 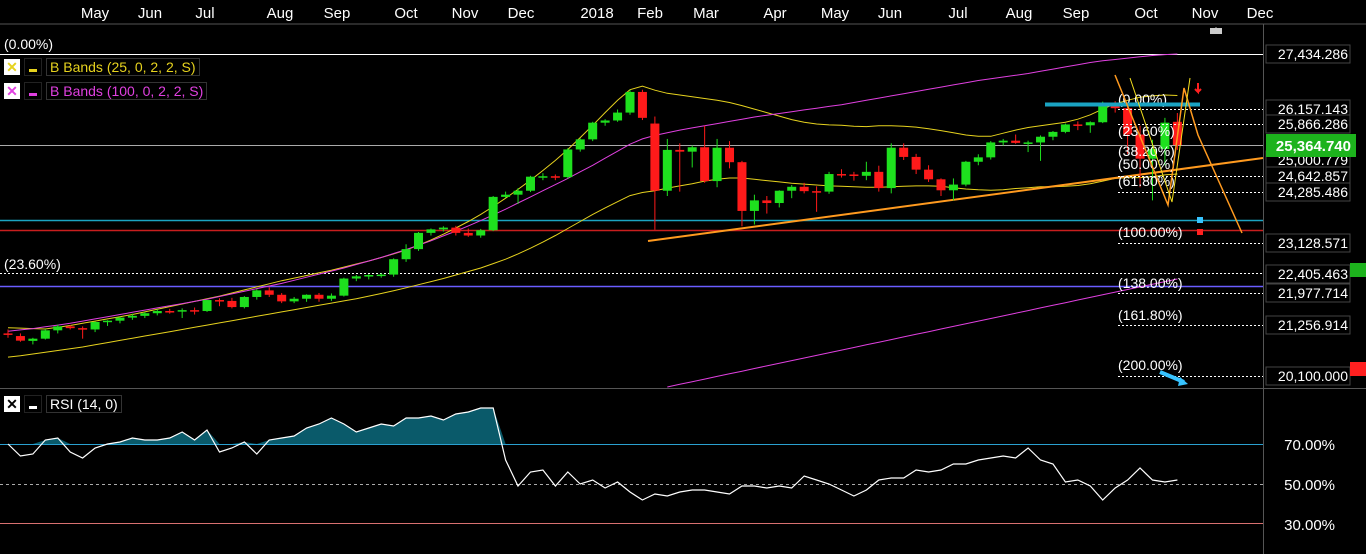 What do you see at coordinates (1309, 485) in the screenshot?
I see `rsi-tick-label: 50.00%` at bounding box center [1309, 485].